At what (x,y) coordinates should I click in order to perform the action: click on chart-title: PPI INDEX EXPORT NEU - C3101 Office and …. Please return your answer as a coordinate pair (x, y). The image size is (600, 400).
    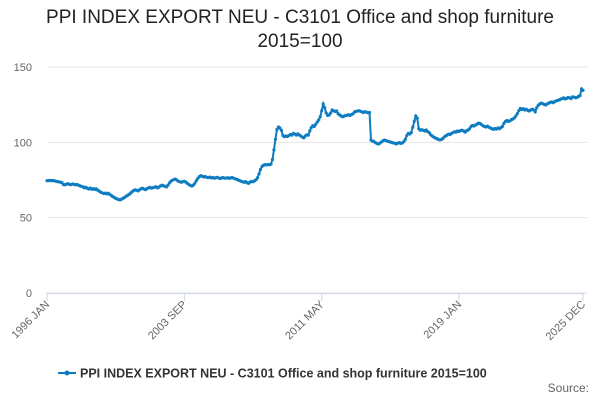
    Looking at the image, I should click on (300, 29).